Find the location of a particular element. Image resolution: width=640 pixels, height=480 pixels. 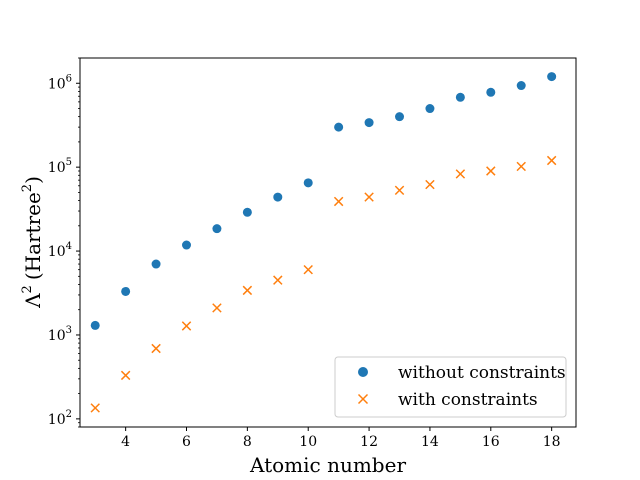

legend: without constraints with constraints is located at coordinates (450, 387).